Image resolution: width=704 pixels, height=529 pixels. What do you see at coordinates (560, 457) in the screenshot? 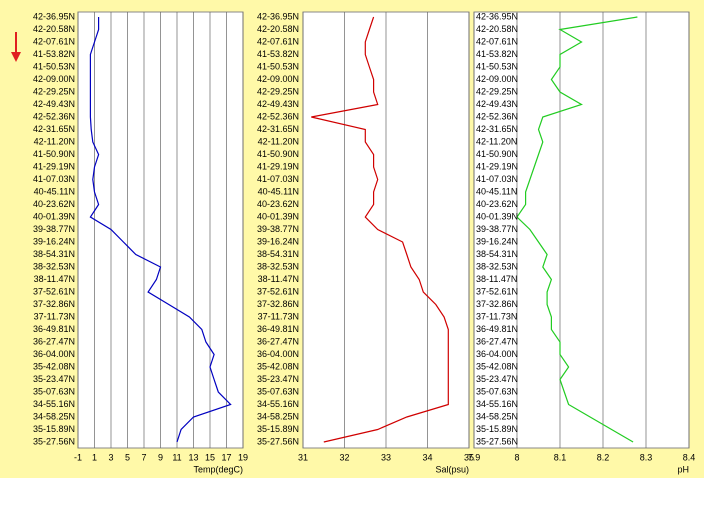
I see `x-tick-label: 8.1` at bounding box center [560, 457].